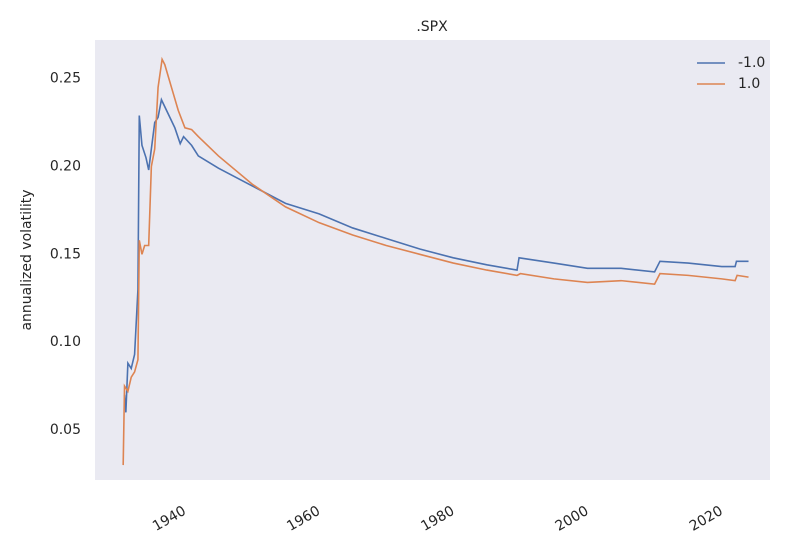 This screenshot has height=550, width=800. Describe the element at coordinates (65, 79) in the screenshot. I see `y-tick-label: 0.25` at that location.